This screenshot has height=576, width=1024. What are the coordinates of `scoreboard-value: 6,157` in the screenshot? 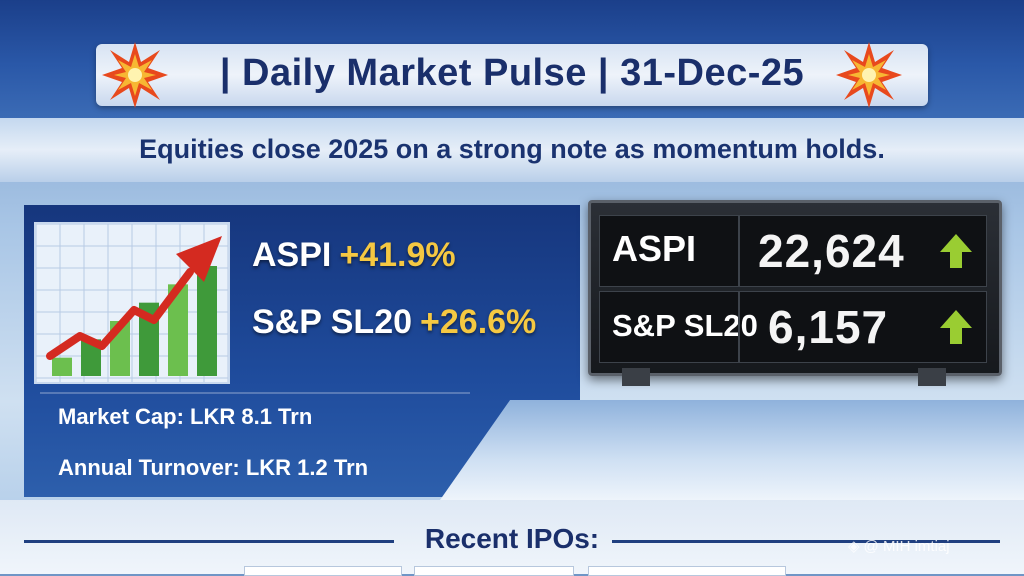 It's located at (828, 327).